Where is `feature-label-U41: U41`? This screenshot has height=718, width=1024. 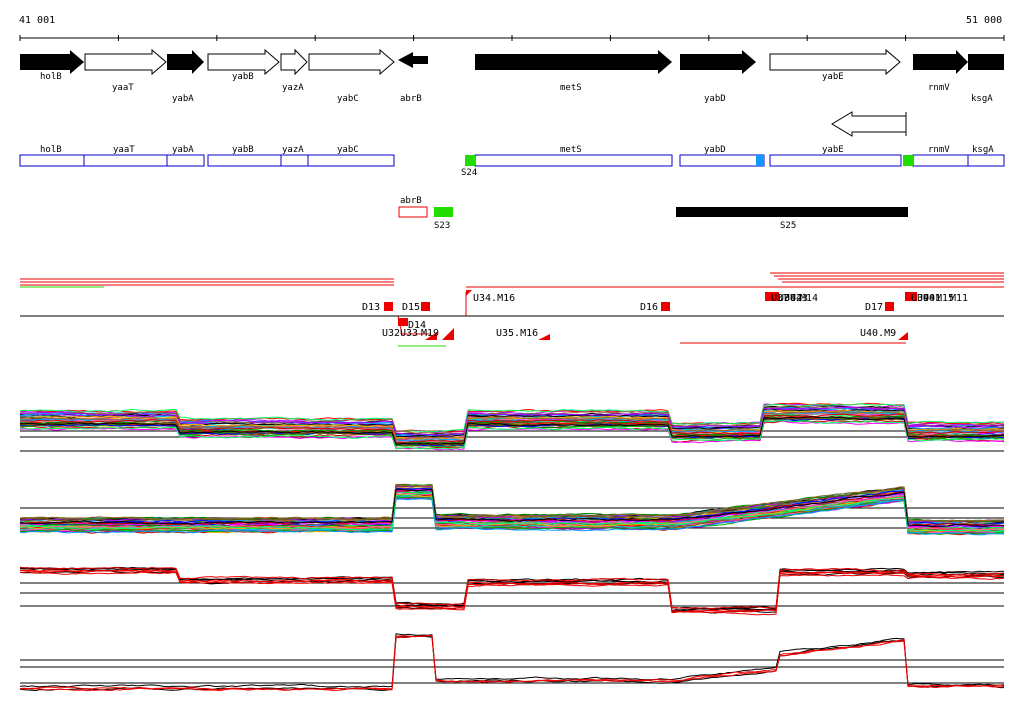
feature-label-U41: U41 is located at coordinates (932, 298).